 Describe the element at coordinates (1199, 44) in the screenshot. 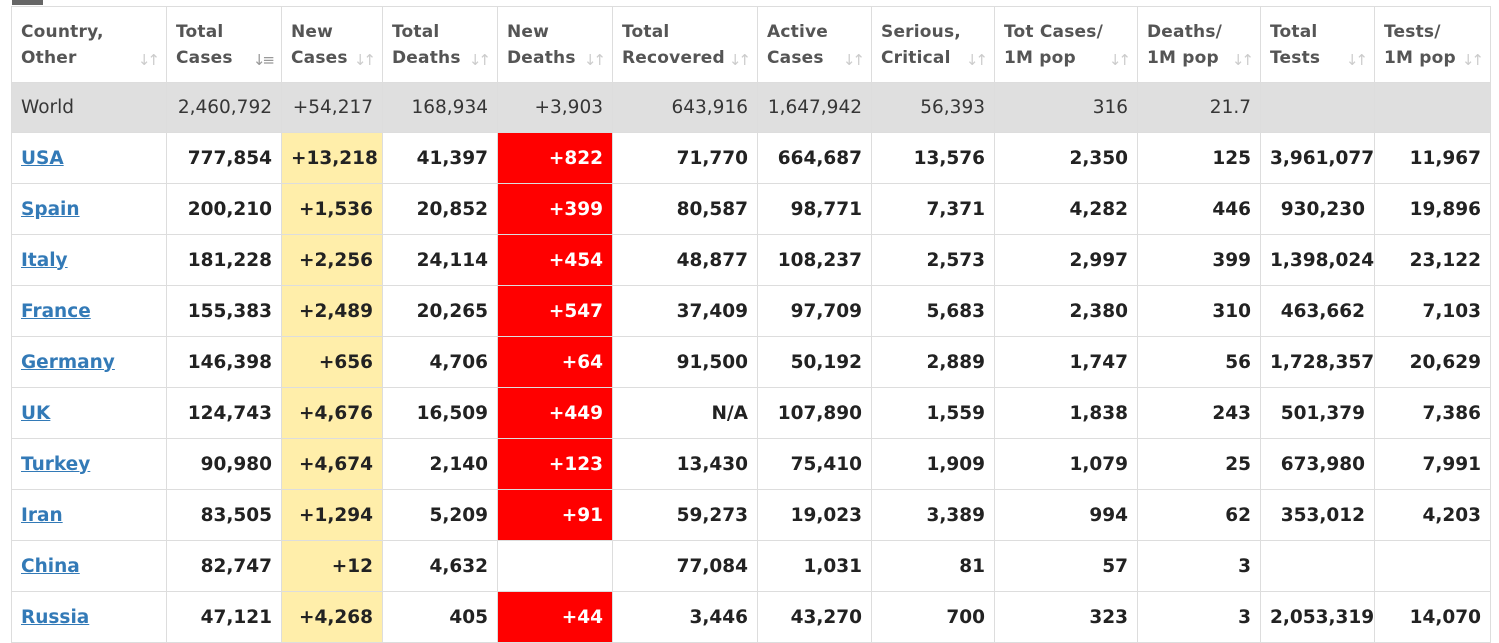

I see `col-header-deaths-per-1m: Deaths/1M pop ↓↑` at that location.